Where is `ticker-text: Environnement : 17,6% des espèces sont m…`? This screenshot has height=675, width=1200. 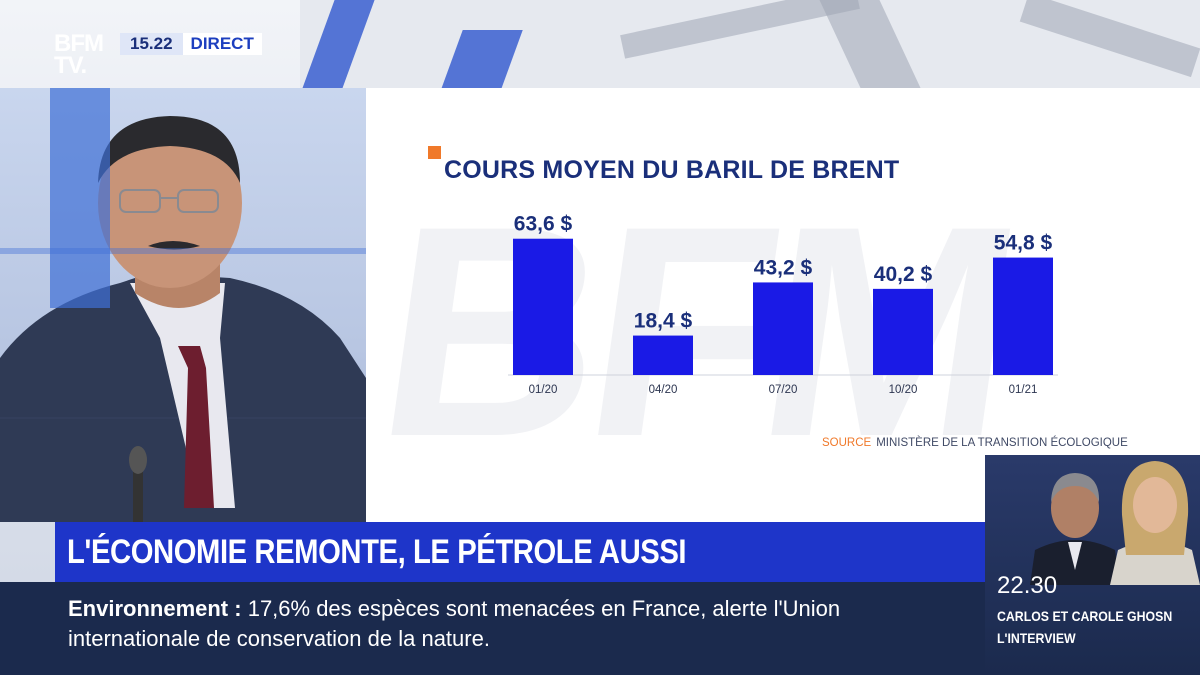
ticker-text: Environnement : 17,6% des espèces sont m… is located at coordinates (518, 624).